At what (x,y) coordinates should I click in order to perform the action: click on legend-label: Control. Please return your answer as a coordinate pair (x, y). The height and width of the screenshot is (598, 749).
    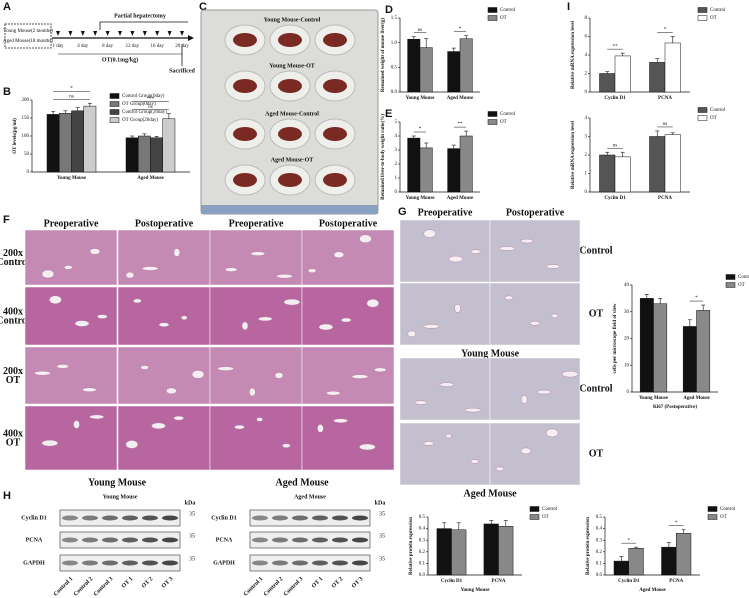
    Looking at the image, I should click on (508, 114).